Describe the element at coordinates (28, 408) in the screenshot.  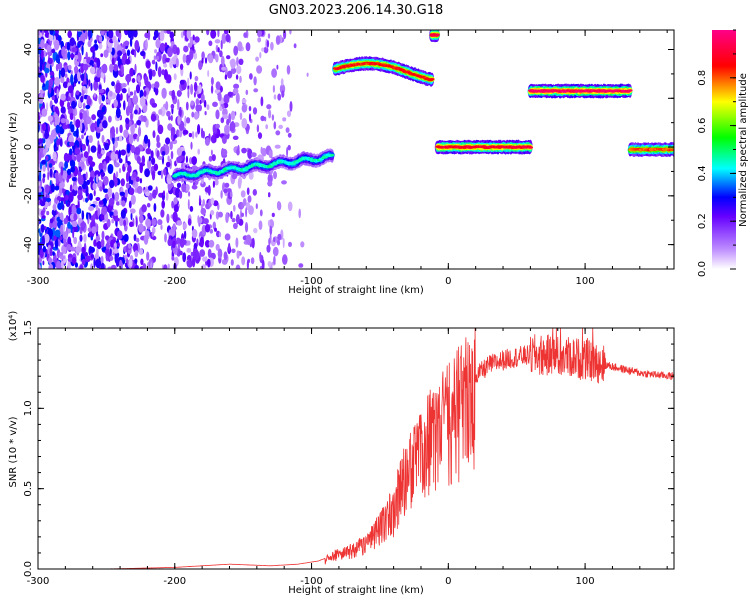
I see `y-tick-label: 1.0` at that location.